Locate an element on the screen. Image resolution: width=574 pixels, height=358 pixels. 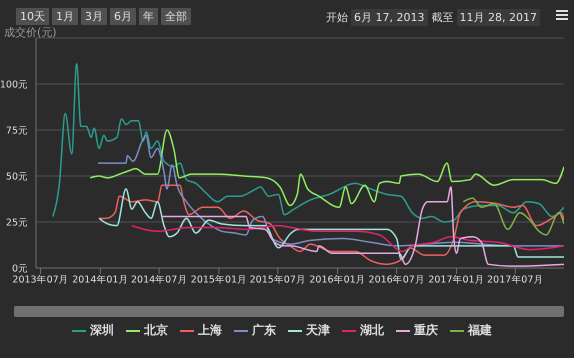
legend-label: 深圳 is located at coordinates (101, 330).